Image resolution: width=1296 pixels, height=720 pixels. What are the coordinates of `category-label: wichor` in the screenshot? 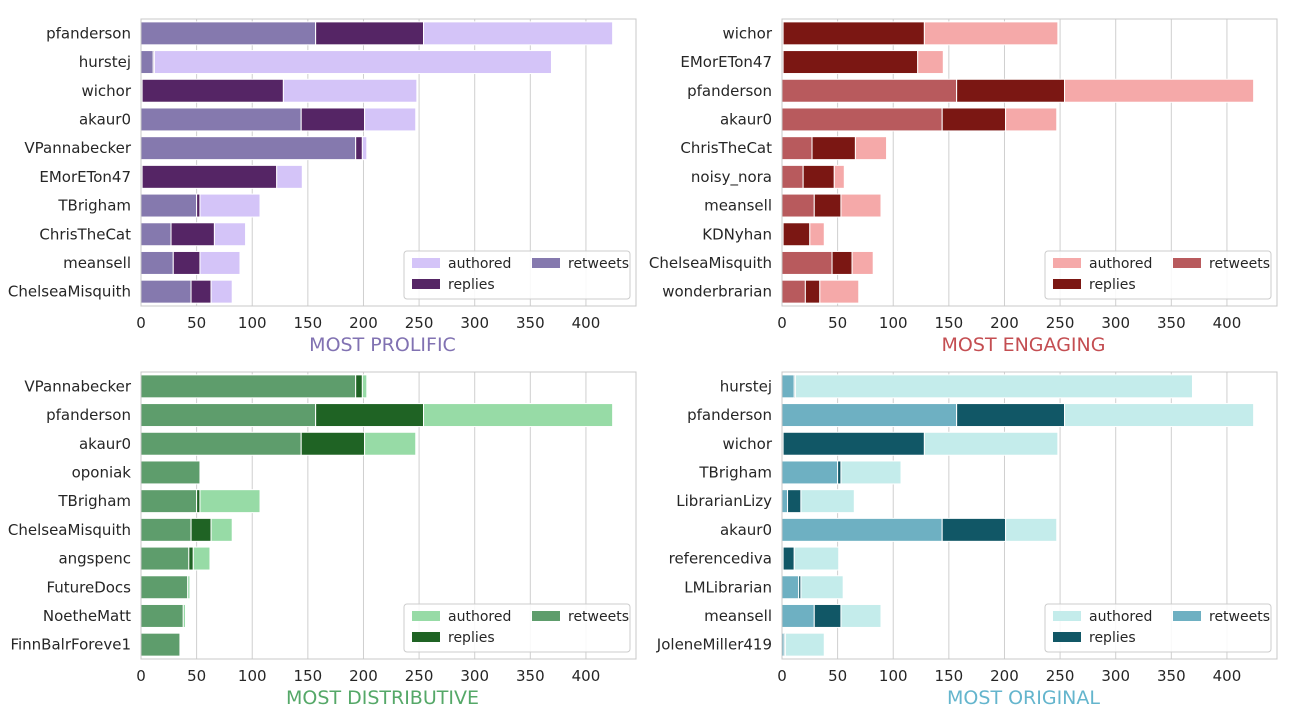 It's located at (747, 33).